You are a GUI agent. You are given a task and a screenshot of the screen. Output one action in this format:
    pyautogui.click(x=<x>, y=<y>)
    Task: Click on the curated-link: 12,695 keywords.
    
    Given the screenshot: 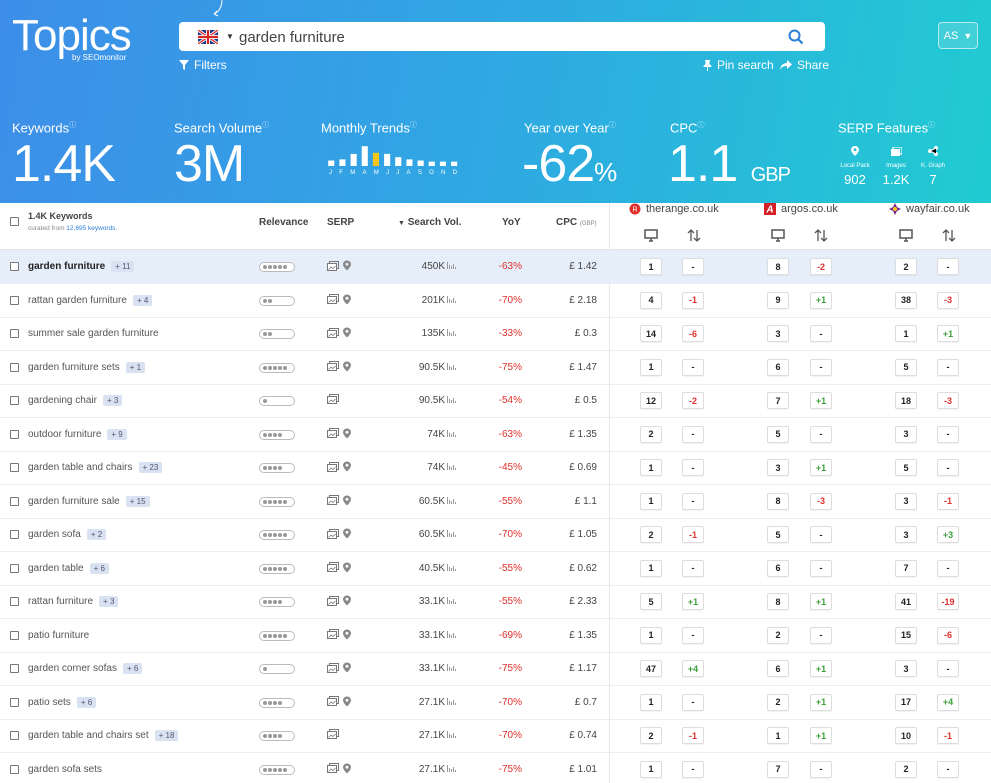 What is the action you would take?
    pyautogui.click(x=92, y=228)
    